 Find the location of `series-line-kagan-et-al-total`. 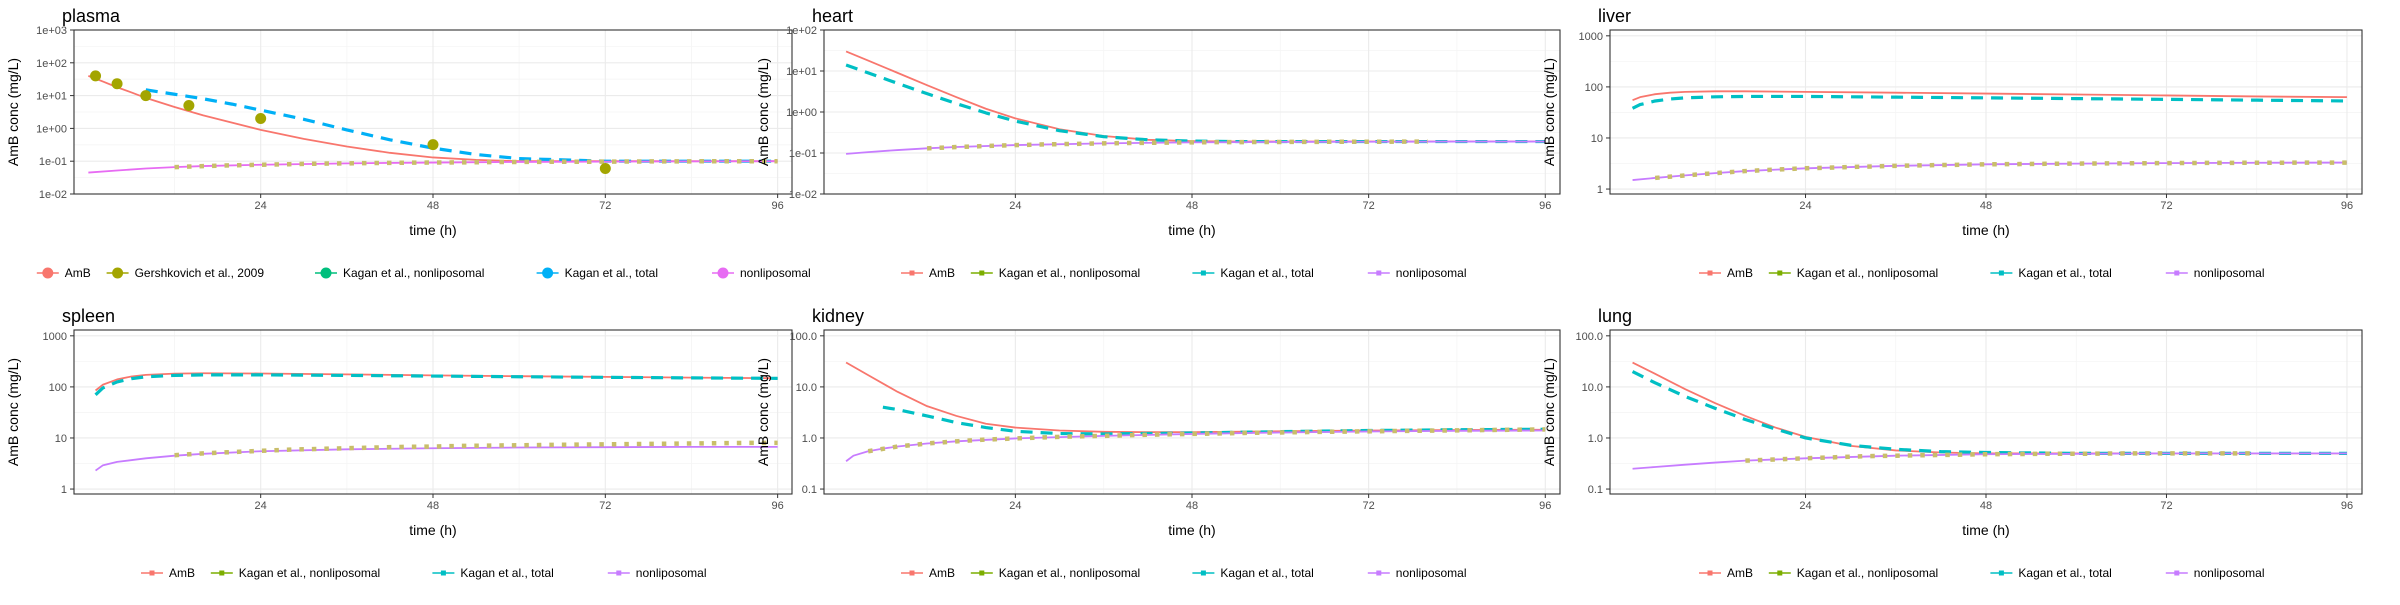

series-line-kagan-et-al-total is located at coordinates (436, 384).